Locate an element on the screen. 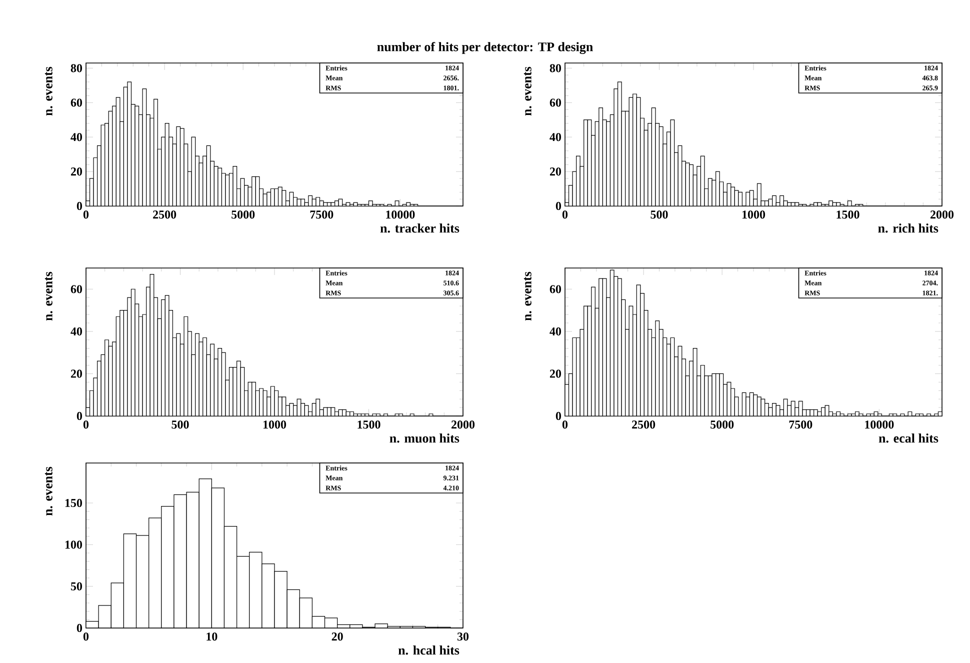 This screenshot has height=663, width=970. x-axis-title: n. tracker hits is located at coordinates (420, 228).